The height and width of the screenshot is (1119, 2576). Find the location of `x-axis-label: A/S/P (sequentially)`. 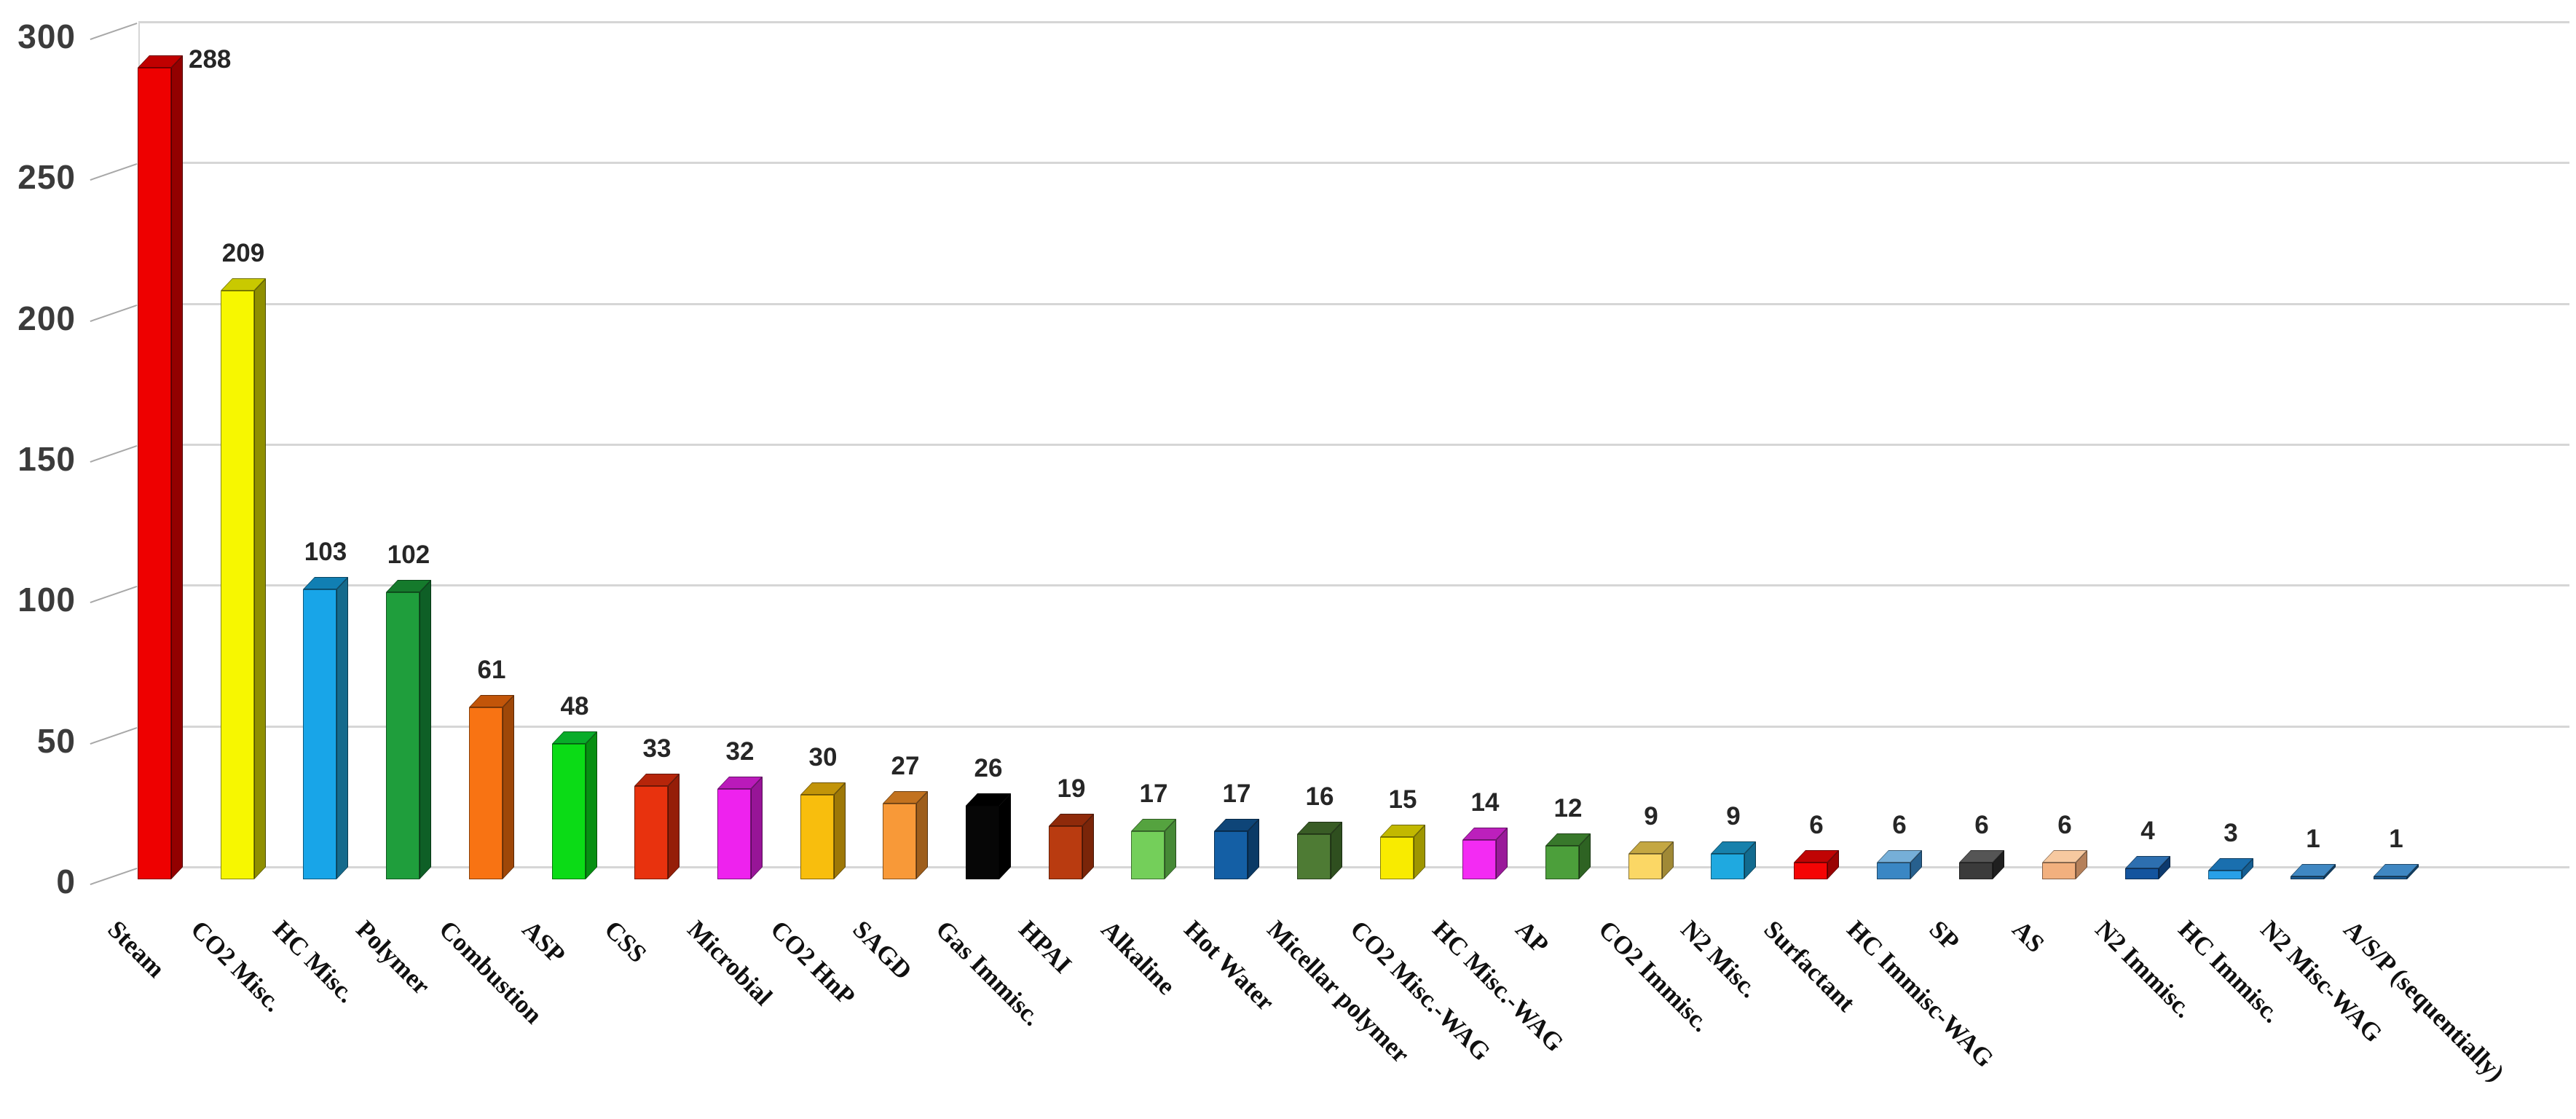

x-axis-label: A/S/P (sequentially) is located at coordinates (2424, 1001).